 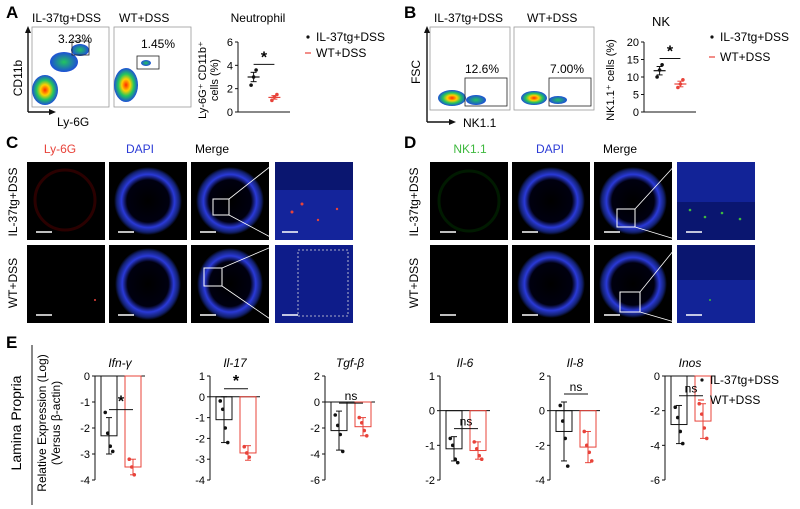 What do you see at coordinates (341, 53) in the screenshot?
I see `legend-a-item-2: WT+DSS` at bounding box center [341, 53].